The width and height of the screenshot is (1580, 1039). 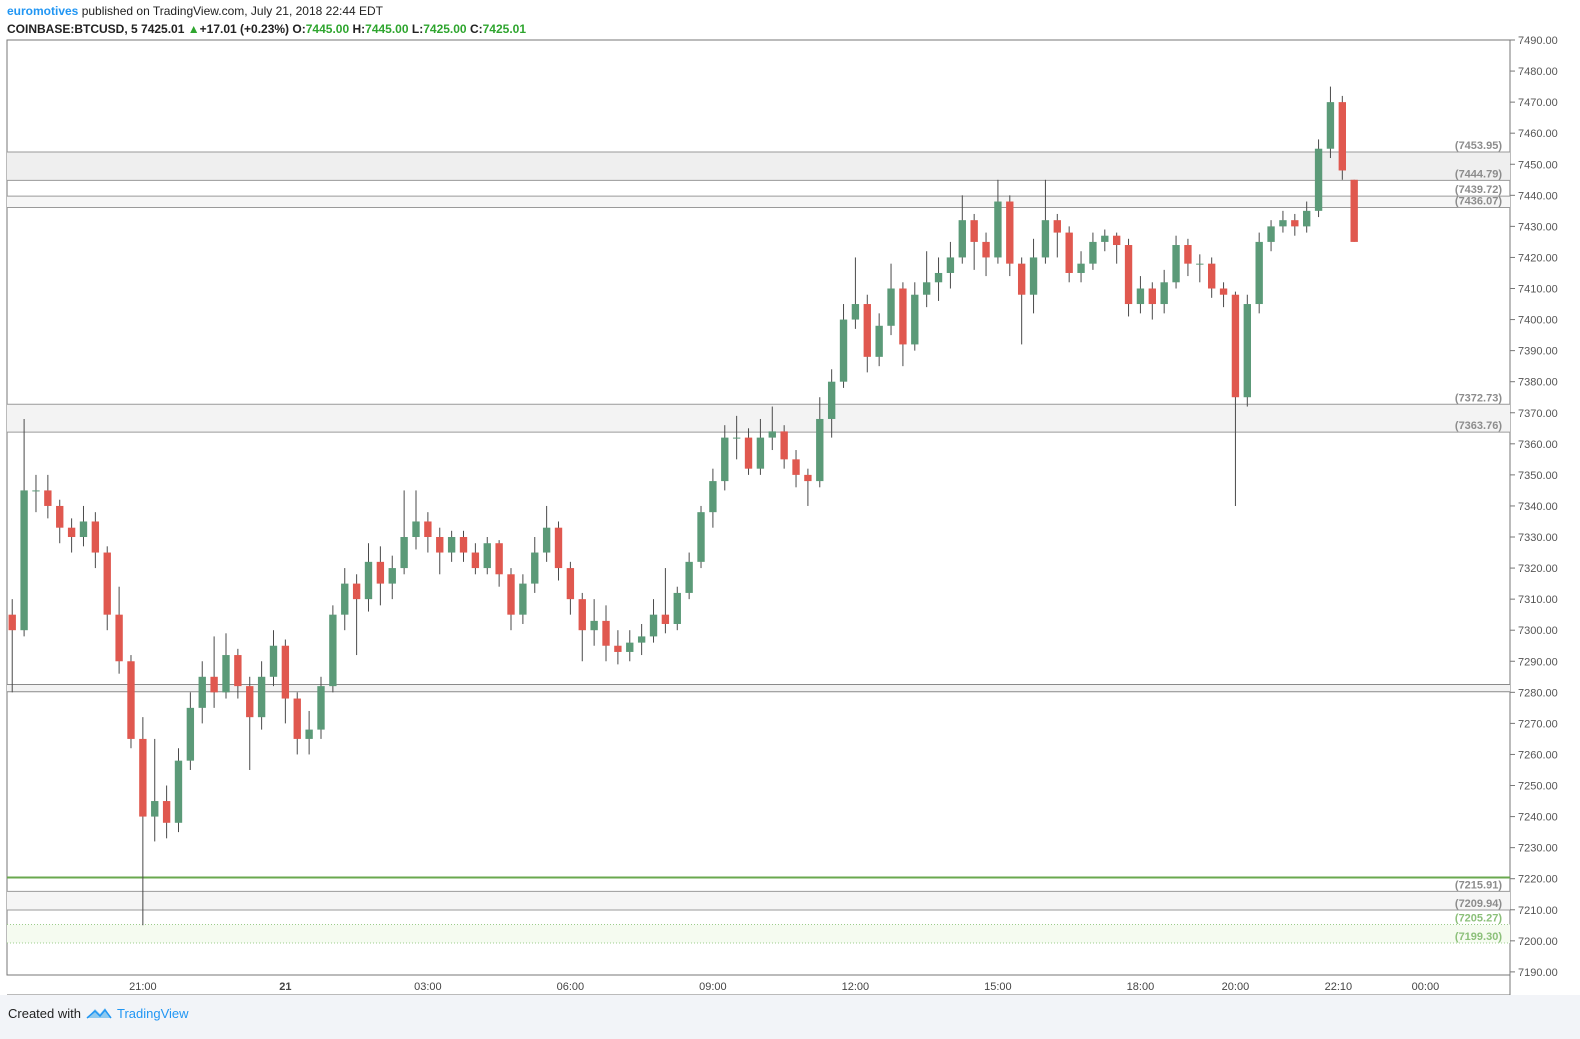 I want to click on y-tick-label: 7190.00, so click(x=1538, y=973).